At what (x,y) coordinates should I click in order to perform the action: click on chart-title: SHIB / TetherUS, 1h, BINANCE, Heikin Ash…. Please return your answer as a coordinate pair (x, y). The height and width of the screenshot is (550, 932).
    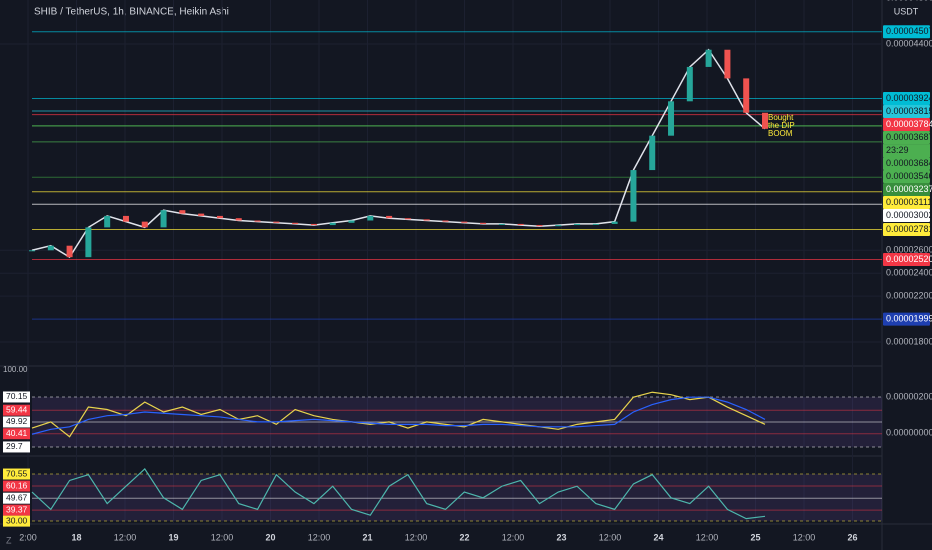
    Looking at the image, I should click on (131, 12).